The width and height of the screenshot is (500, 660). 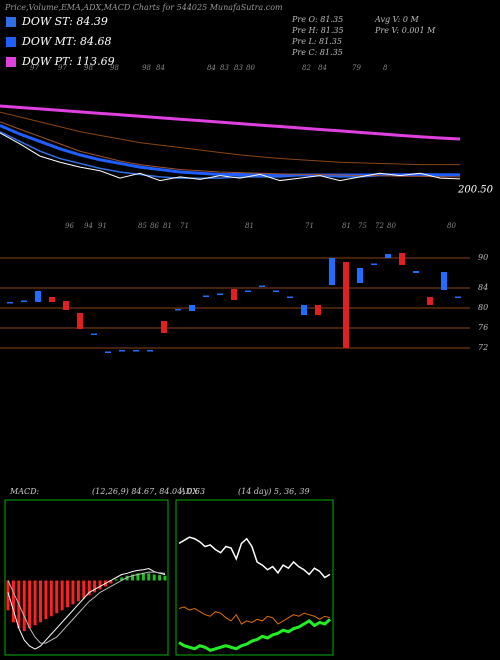 What do you see at coordinates (88, 226) in the screenshot?
I see `date-label: 94` at bounding box center [88, 226].